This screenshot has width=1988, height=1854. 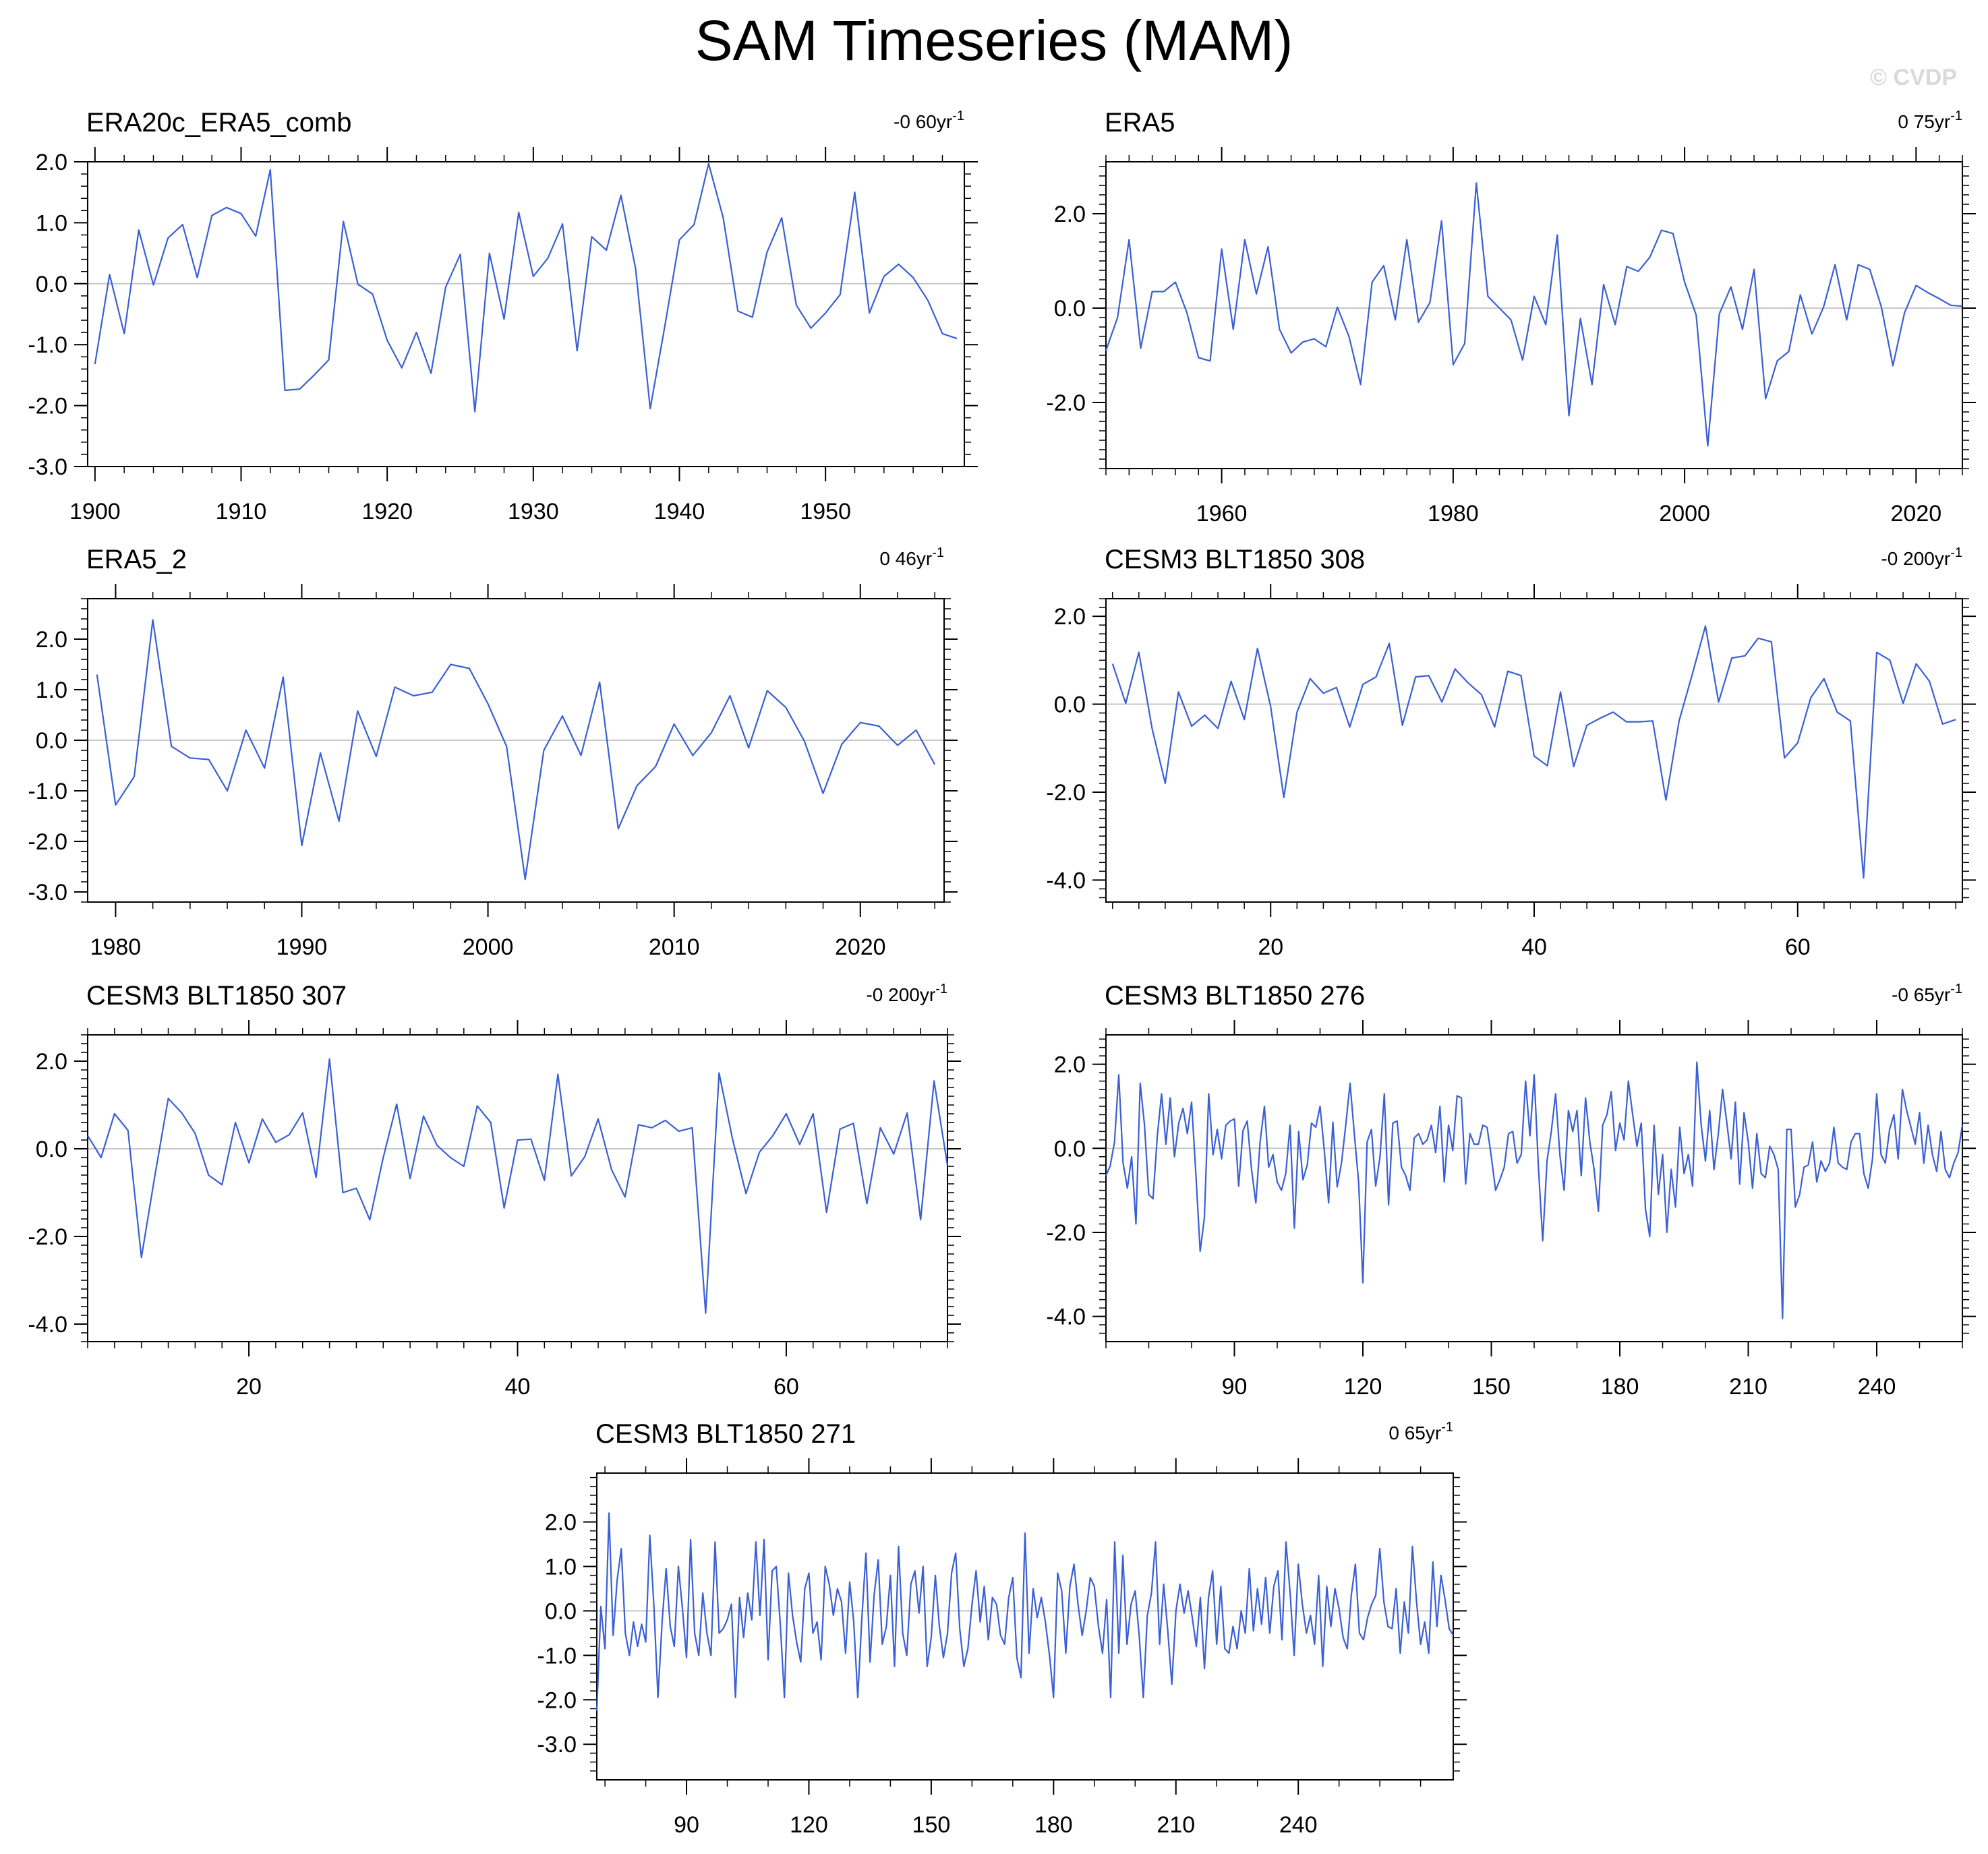 I want to click on trend-label: 0 65yr-1, so click(x=1421, y=1431).